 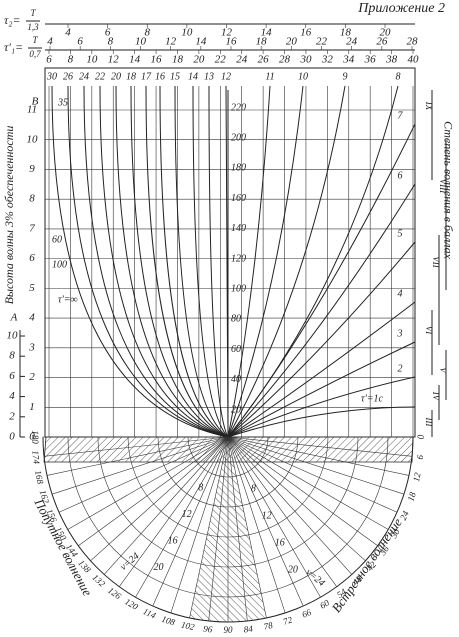 I want to click on angle-label: 162, so click(x=45, y=497).